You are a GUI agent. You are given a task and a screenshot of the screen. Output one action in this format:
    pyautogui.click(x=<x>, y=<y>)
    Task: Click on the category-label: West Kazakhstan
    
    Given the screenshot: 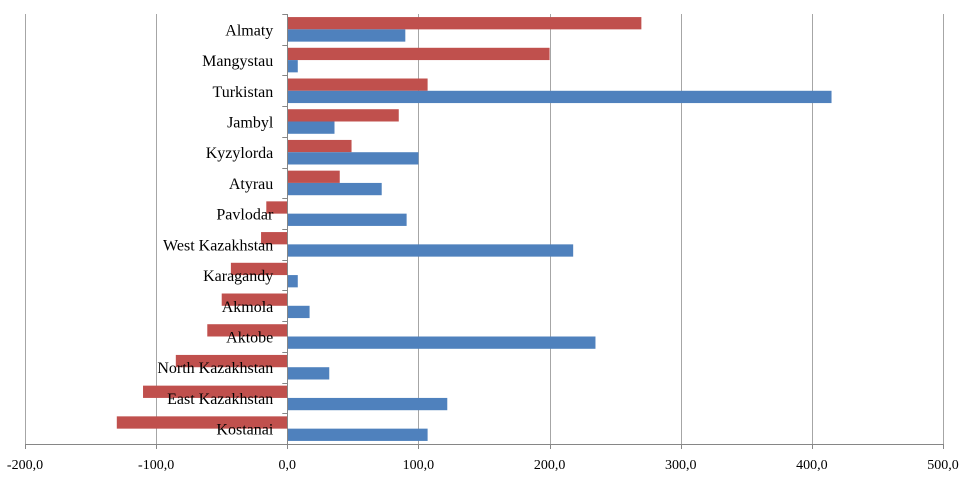 What is the action you would take?
    pyautogui.click(x=218, y=245)
    